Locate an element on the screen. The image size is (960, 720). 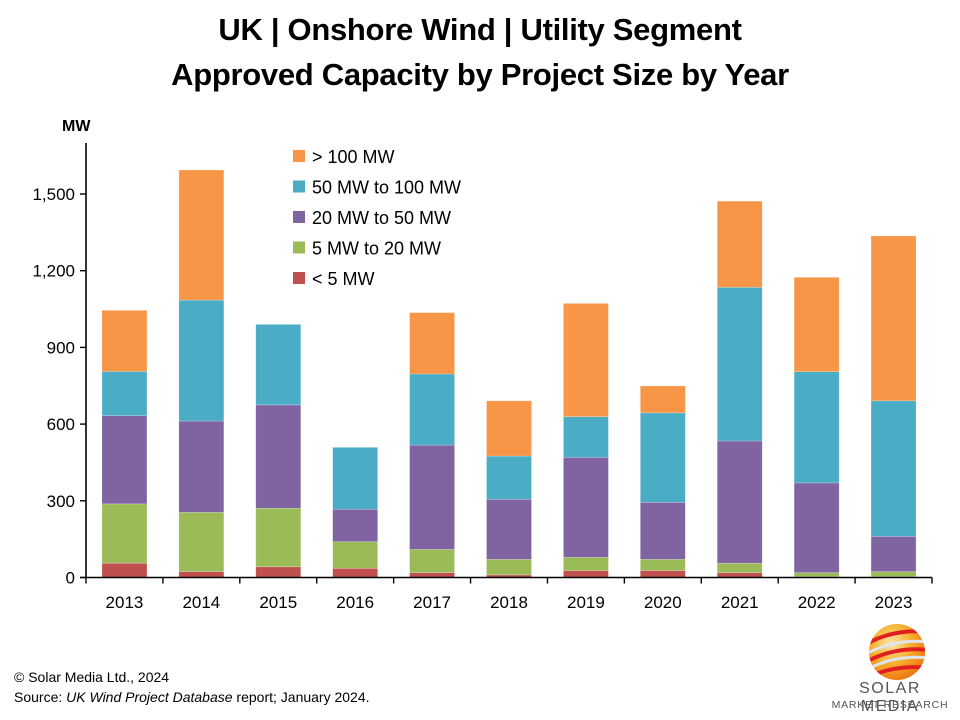
legend-label-1: 50 MW to 100 MW is located at coordinates (386, 188).